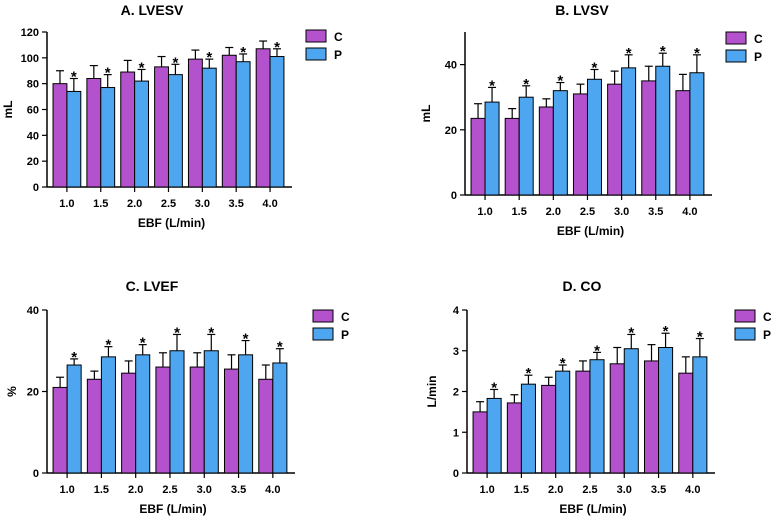 Image resolution: width=771 pixels, height=517 pixels. Describe the element at coordinates (33, 85) in the screenshot. I see `y-tick-label: 80` at that location.